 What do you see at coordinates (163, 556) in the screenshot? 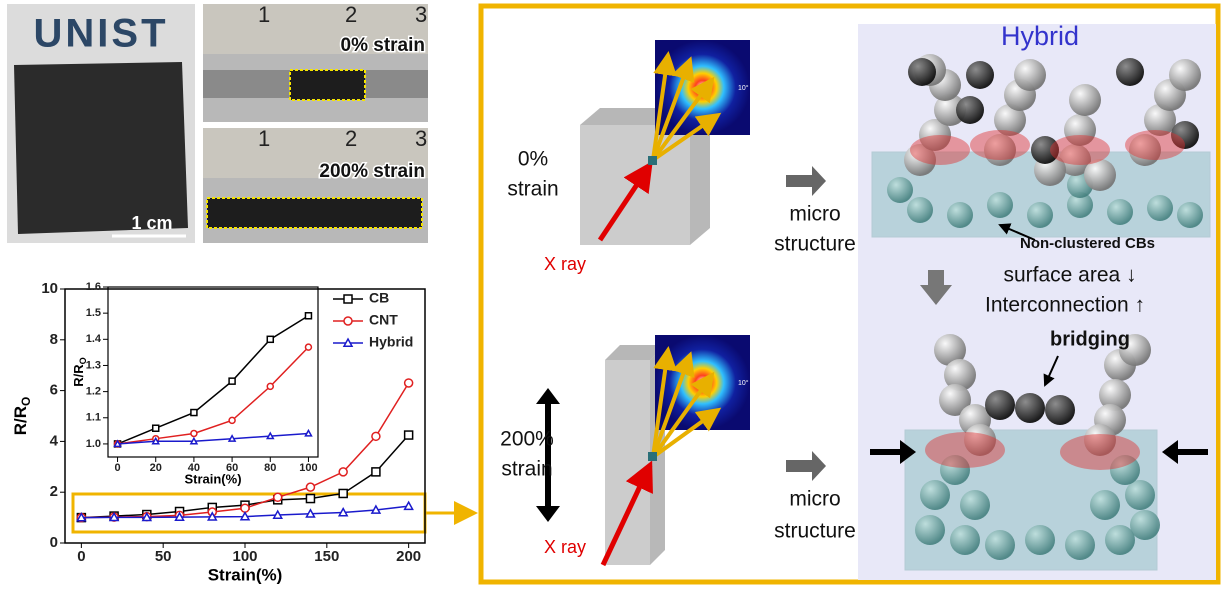
I see `x-tick-label: 50` at bounding box center [163, 556].